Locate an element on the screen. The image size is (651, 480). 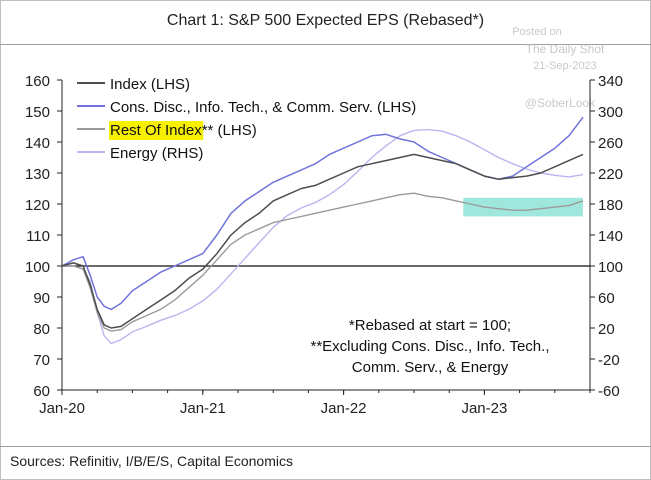
legend-highlight-text: Rest Of Index is located at coordinates (156, 130).